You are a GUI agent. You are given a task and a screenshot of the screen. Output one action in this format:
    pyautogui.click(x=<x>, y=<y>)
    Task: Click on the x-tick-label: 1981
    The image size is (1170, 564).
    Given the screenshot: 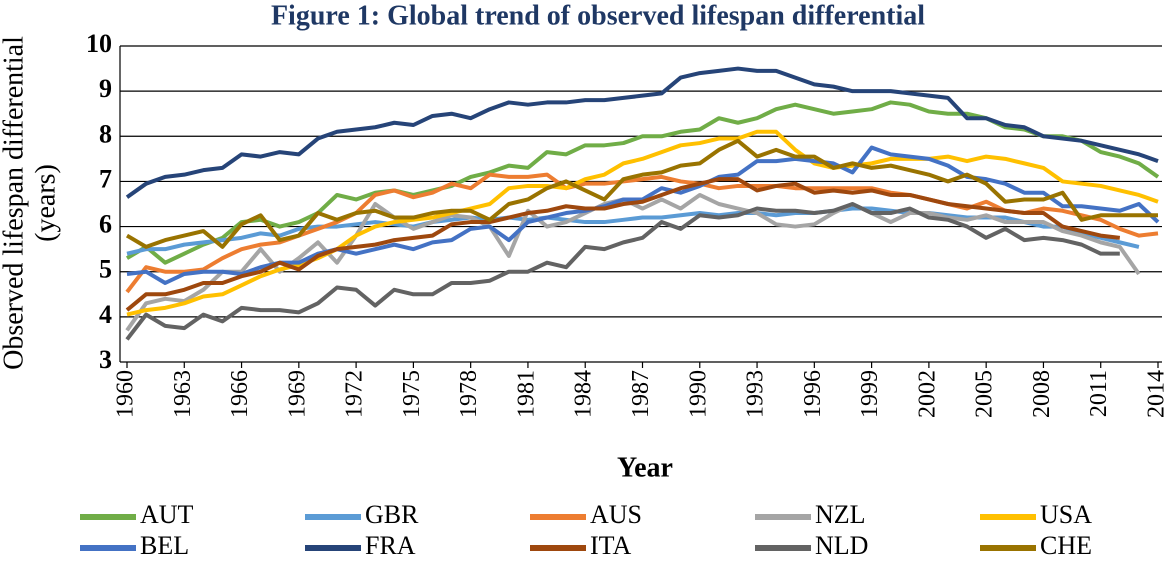 What is the action you would take?
    pyautogui.click(x=526, y=394)
    